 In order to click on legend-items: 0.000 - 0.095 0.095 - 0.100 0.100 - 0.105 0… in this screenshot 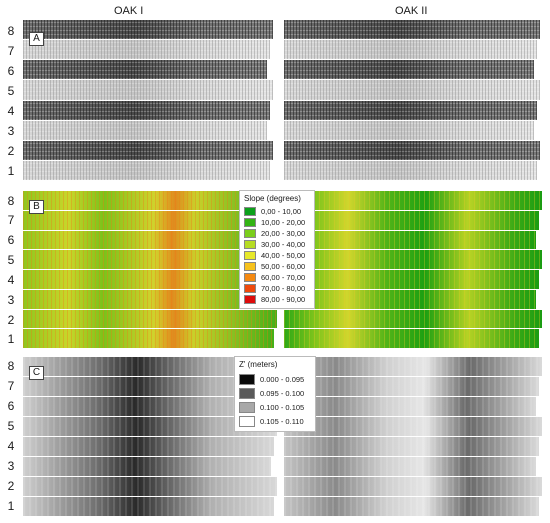, I will do `click(275, 400)`.